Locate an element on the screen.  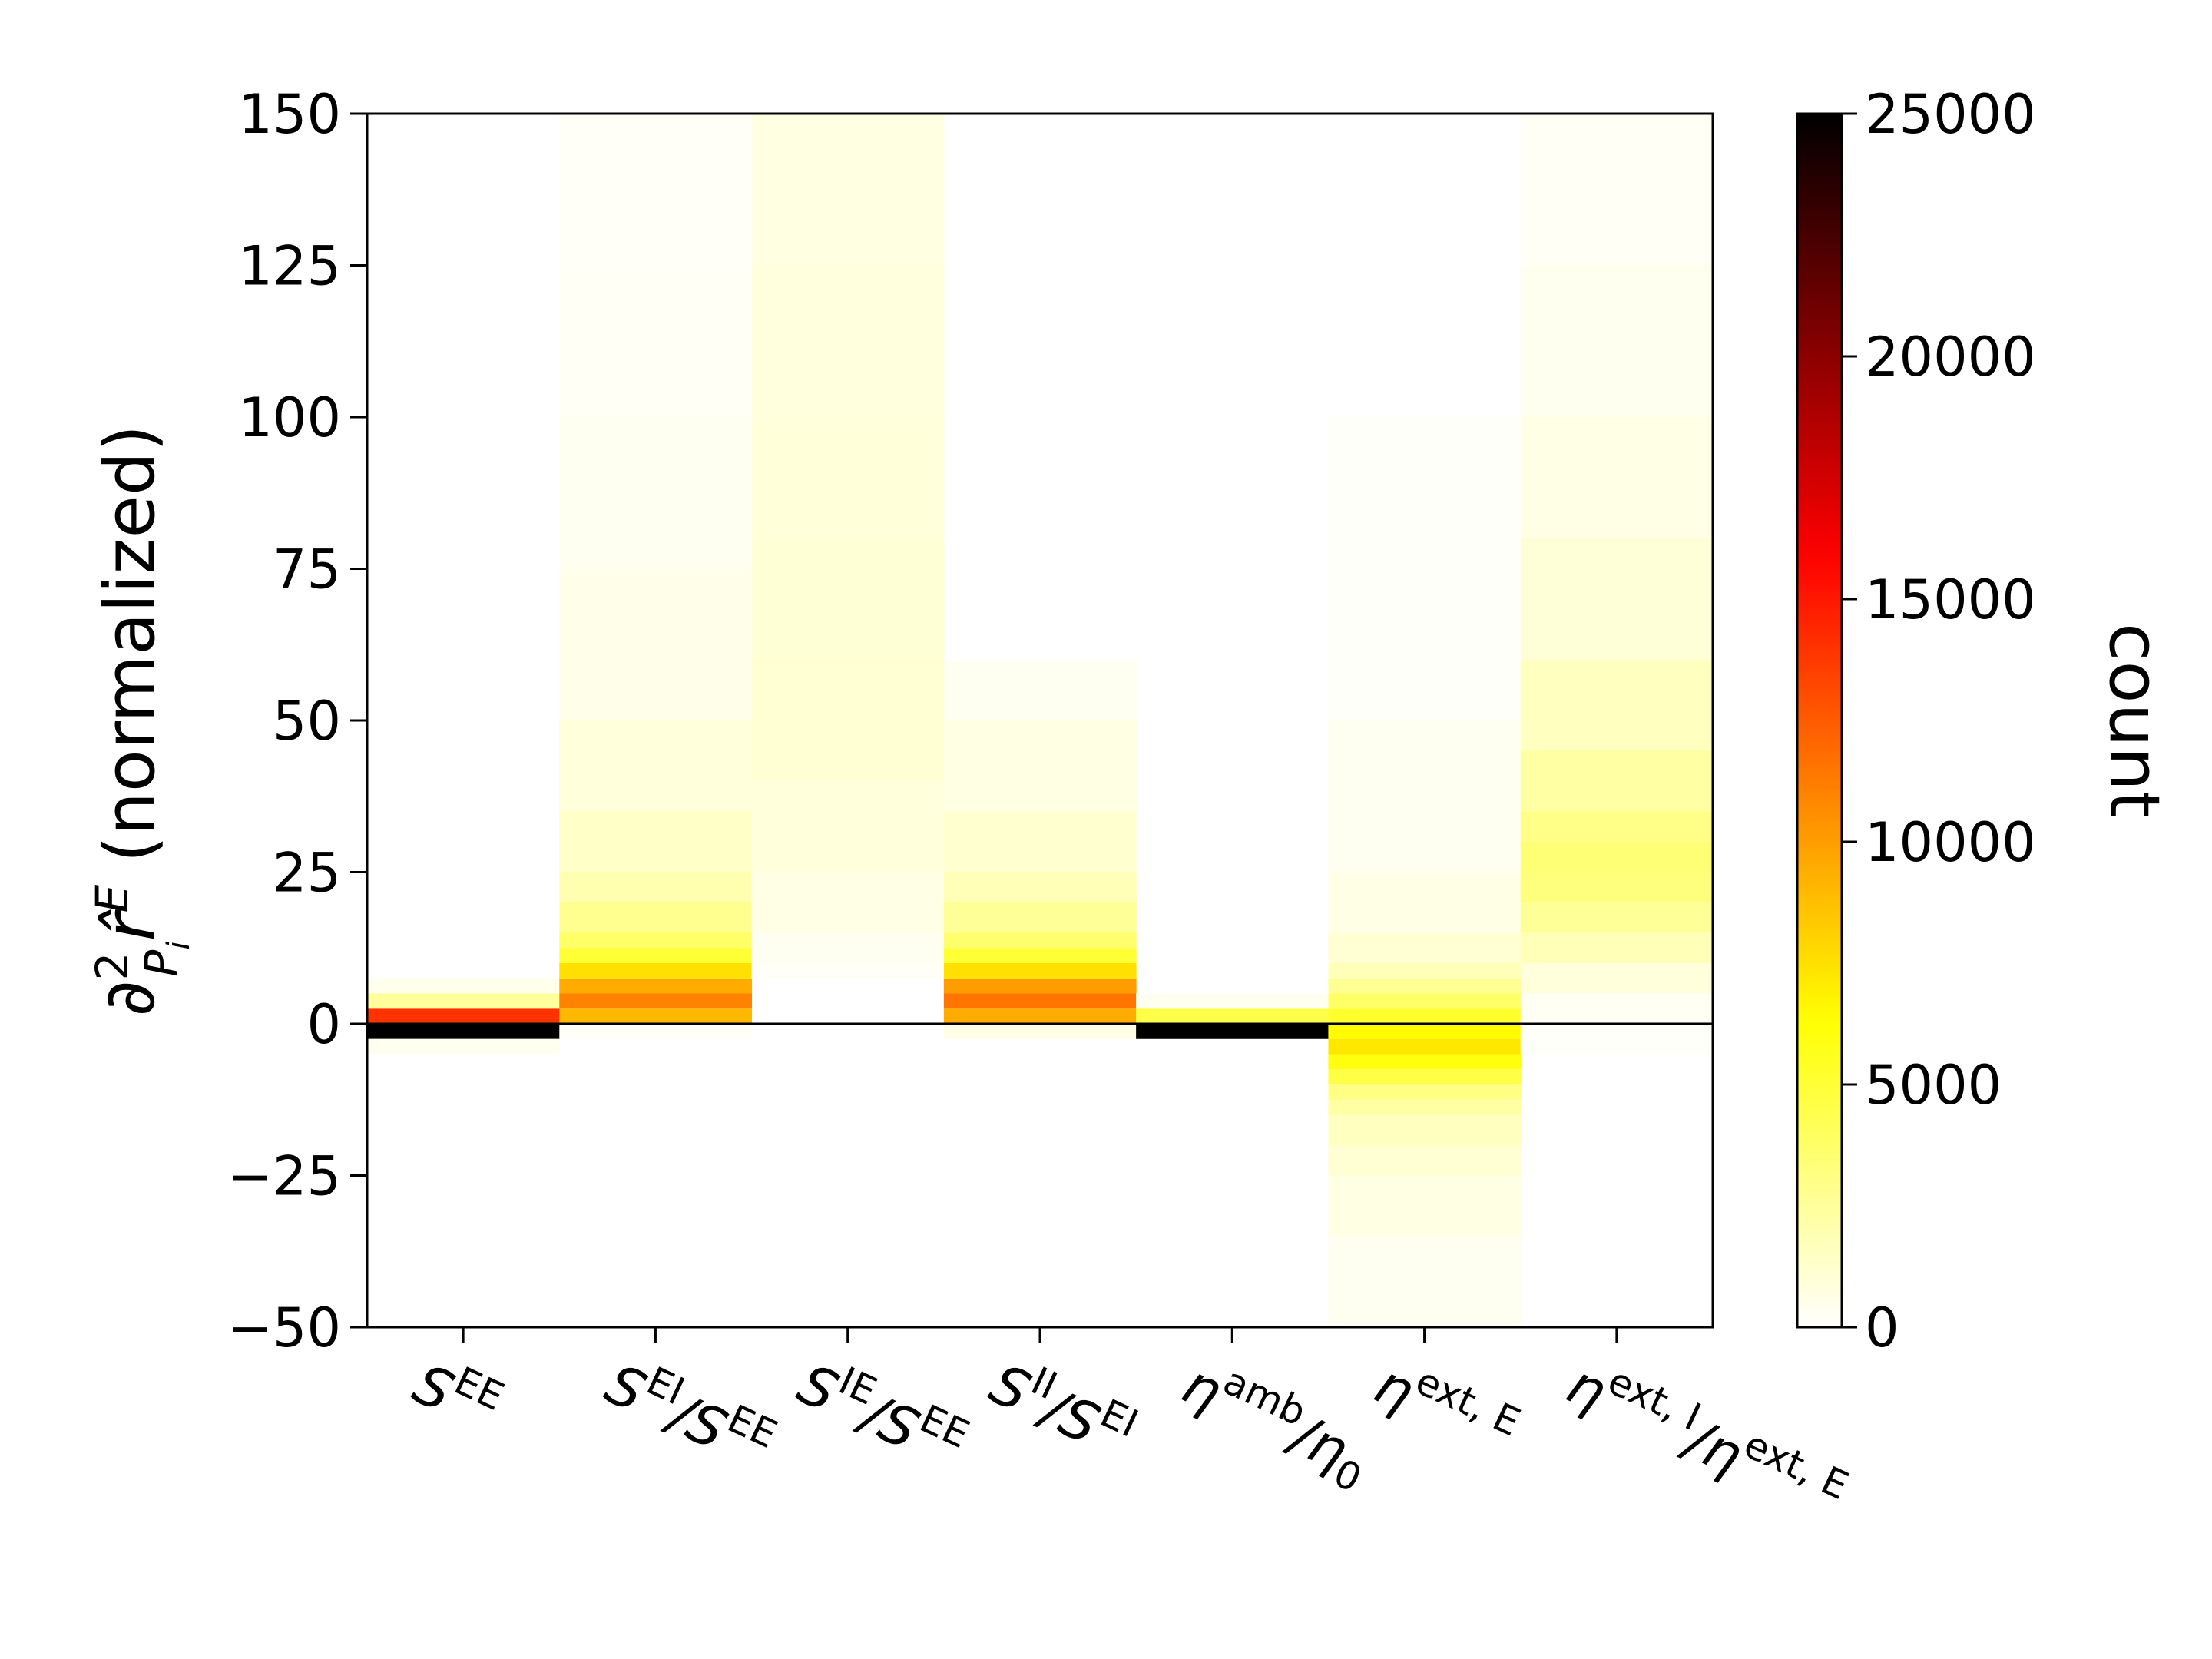
y-axis-label: ∂2Pir̂E (normalized) is located at coordinates (141, 720).